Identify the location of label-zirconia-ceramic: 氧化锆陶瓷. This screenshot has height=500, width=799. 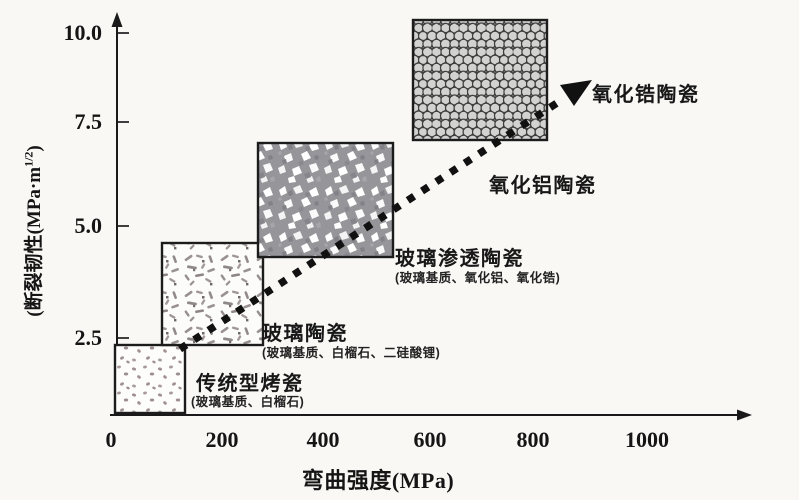
(646, 95).